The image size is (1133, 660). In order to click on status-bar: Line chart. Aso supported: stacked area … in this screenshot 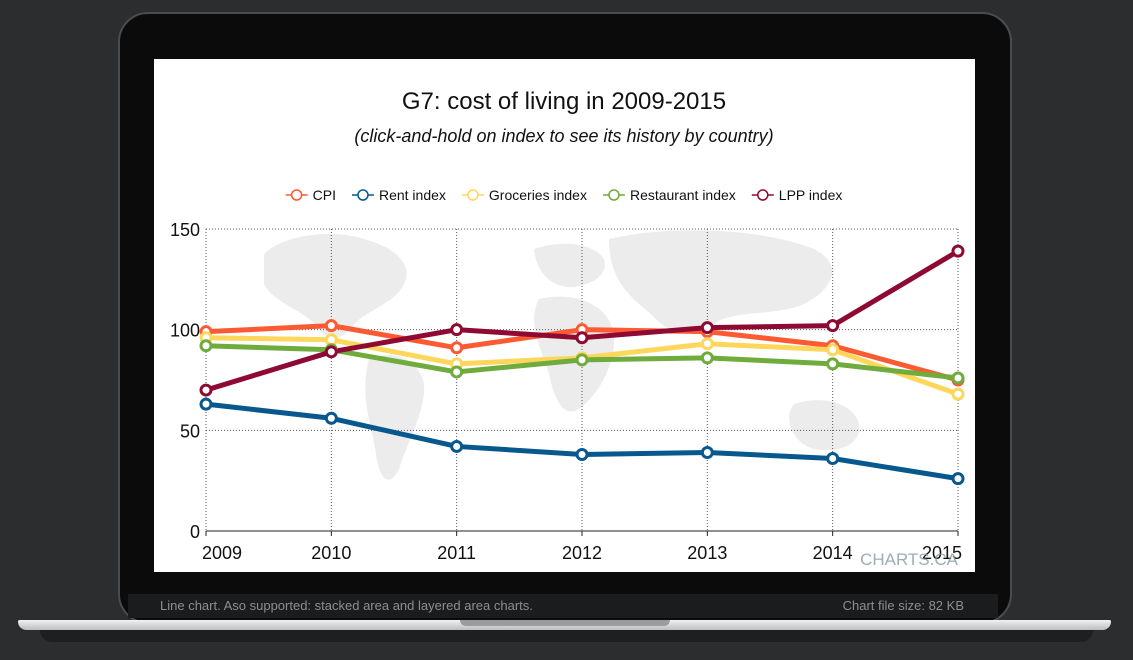, I will do `click(563, 606)`.